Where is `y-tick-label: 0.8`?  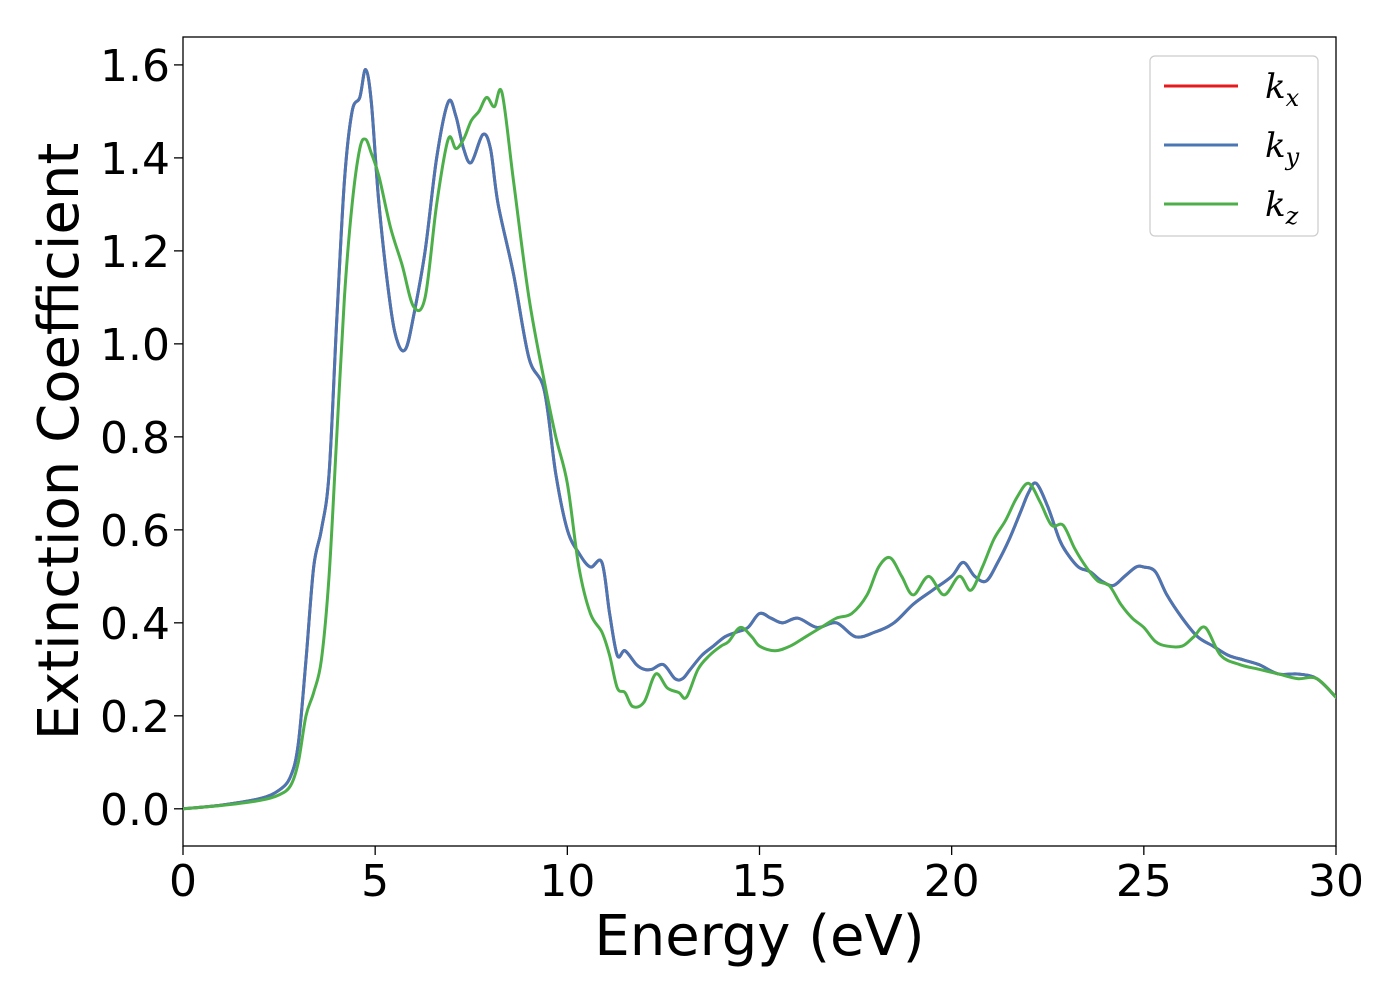 y-tick-label: 0.8 is located at coordinates (135, 438).